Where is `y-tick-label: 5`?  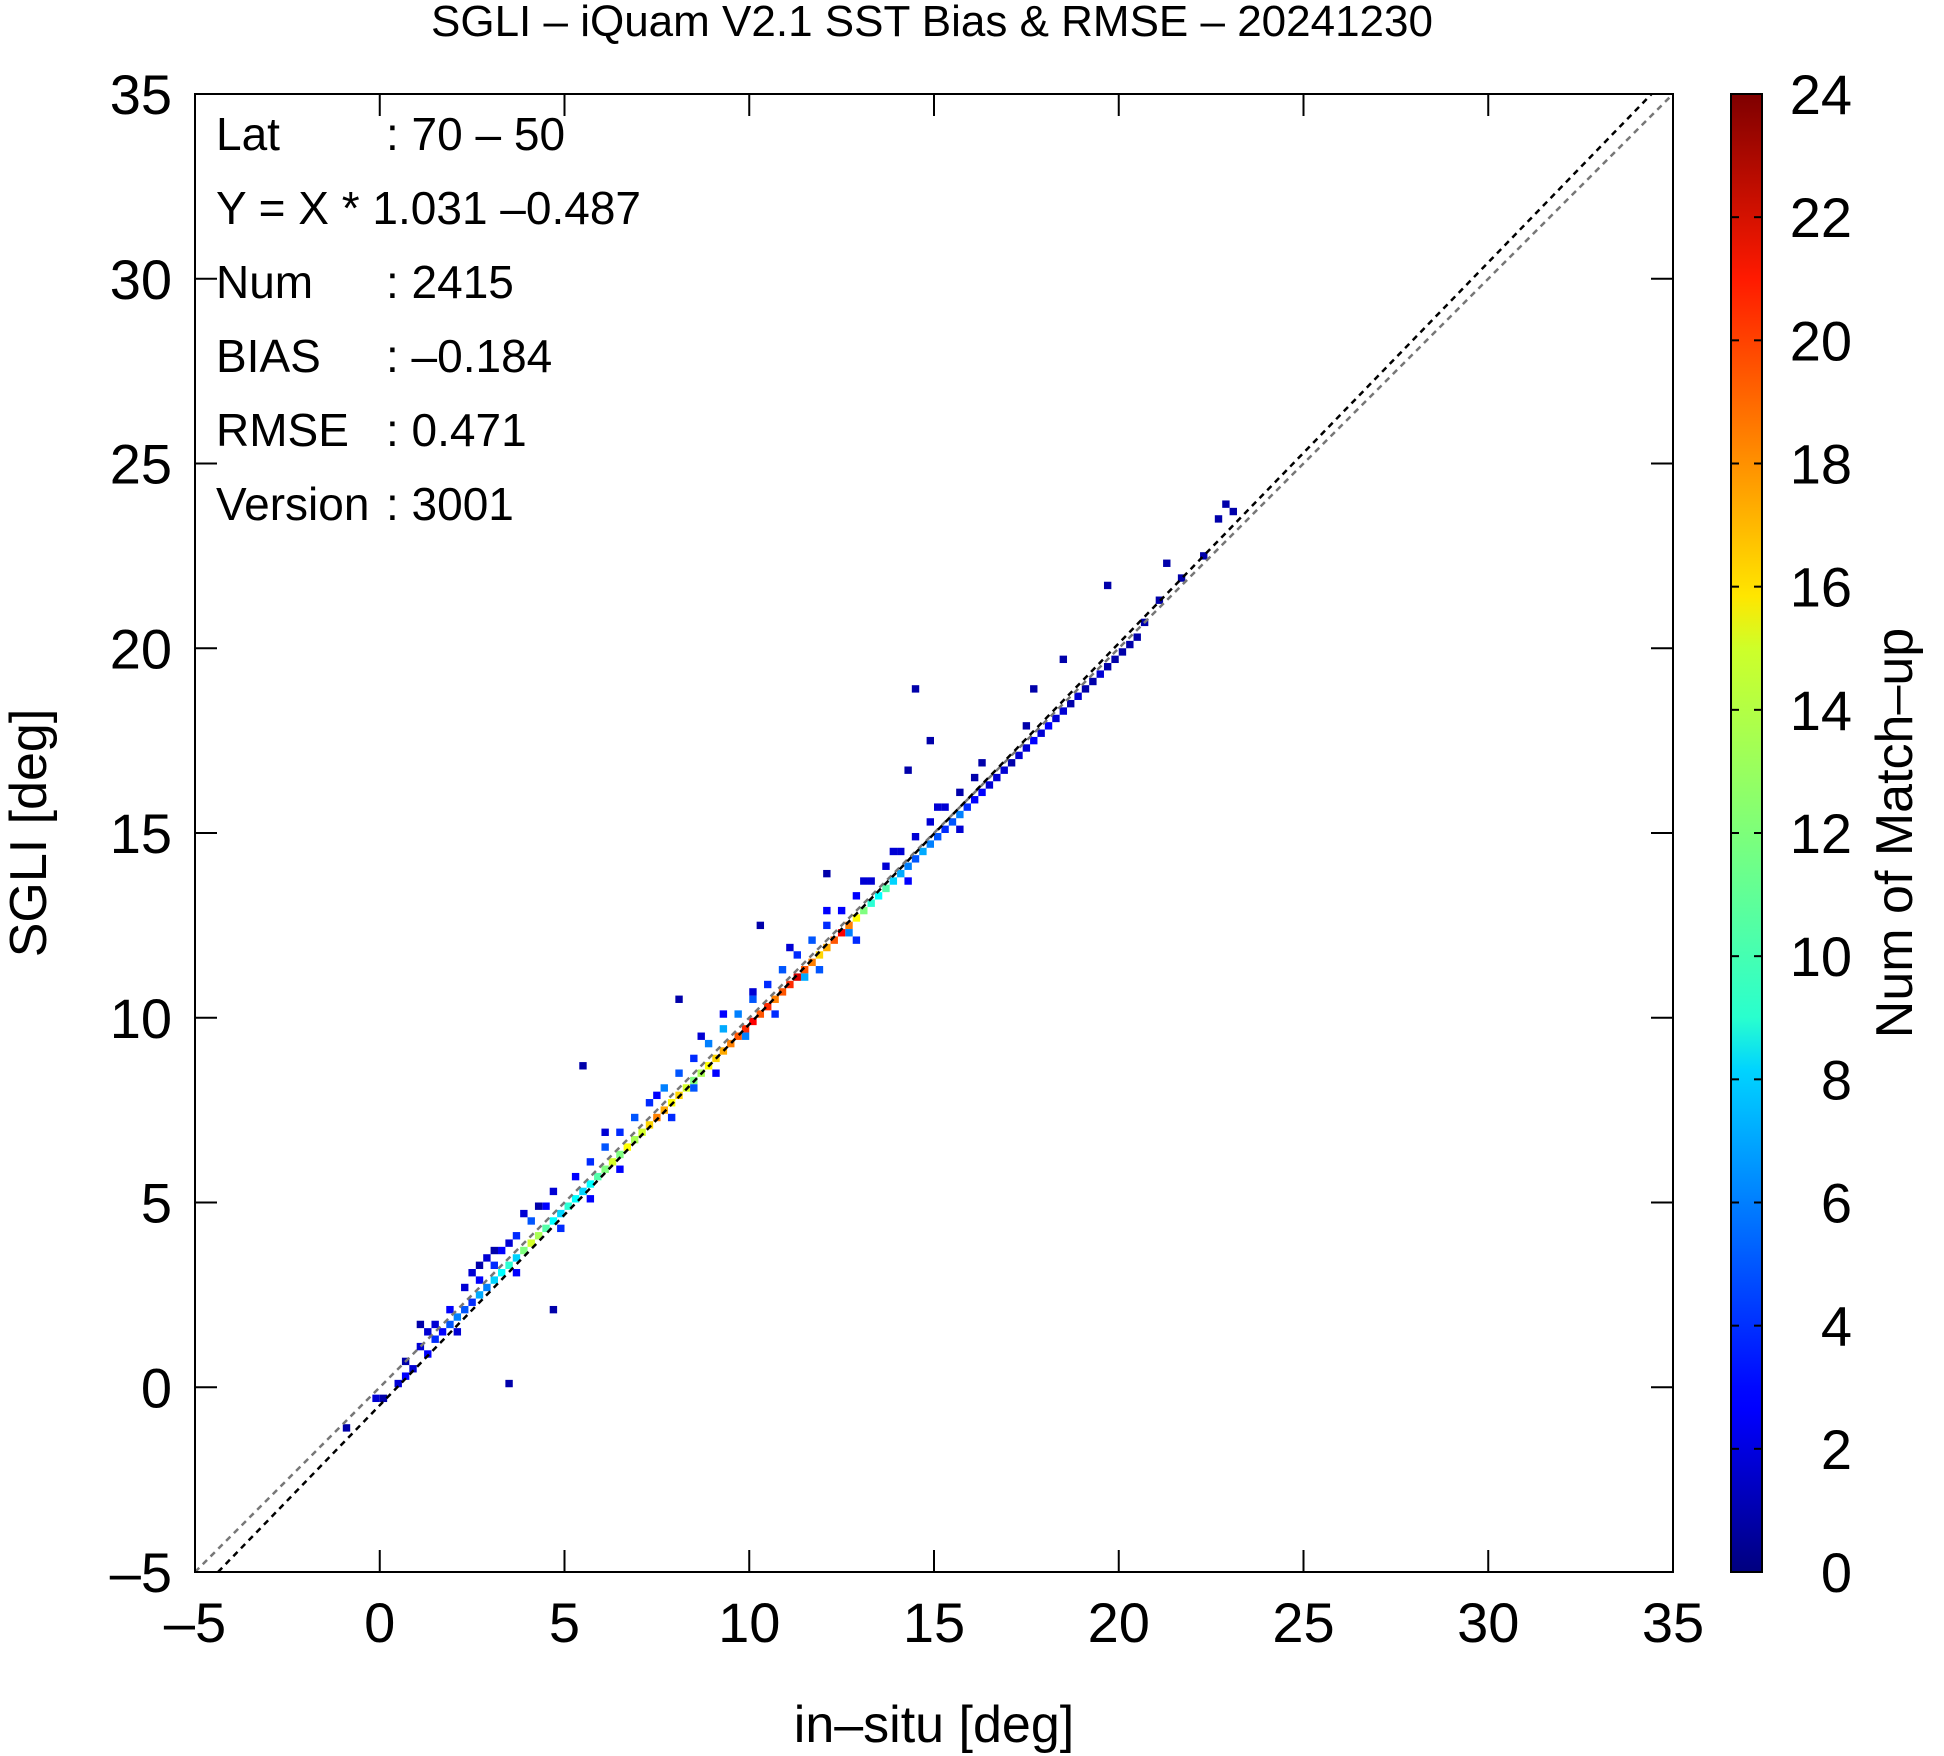
y-tick-label: 5 is located at coordinates (156, 1203).